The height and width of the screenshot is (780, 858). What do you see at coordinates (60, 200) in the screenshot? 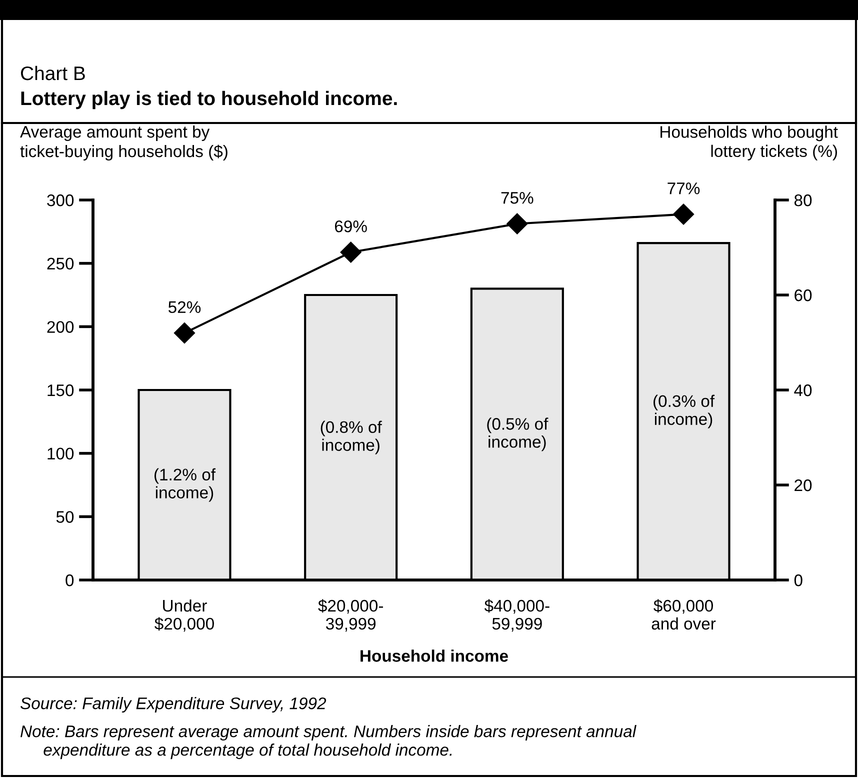
I see `y-tick-label: 300` at bounding box center [60, 200].